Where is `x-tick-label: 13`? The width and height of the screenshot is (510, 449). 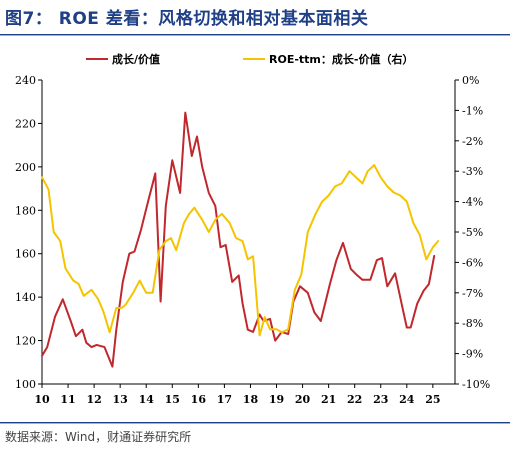 x-tick-label: 13 is located at coordinates (120, 399).